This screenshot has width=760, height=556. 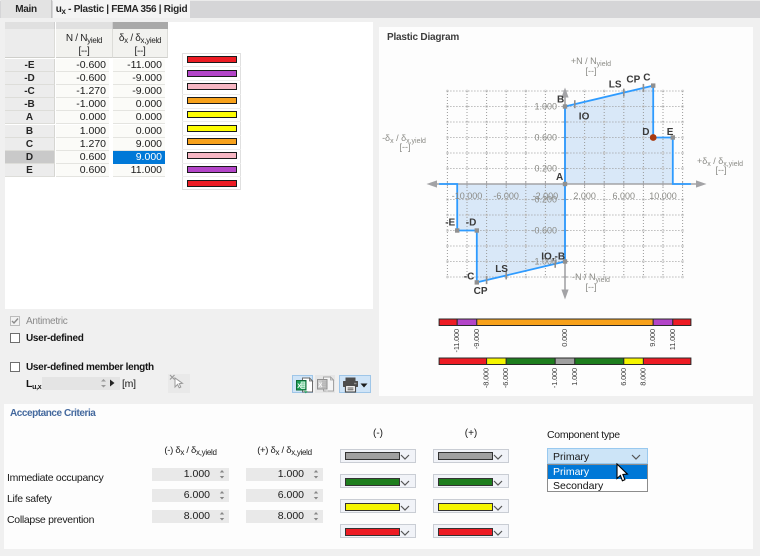 What do you see at coordinates (559, 177) in the screenshot?
I see `svg-text: A` at bounding box center [559, 177].